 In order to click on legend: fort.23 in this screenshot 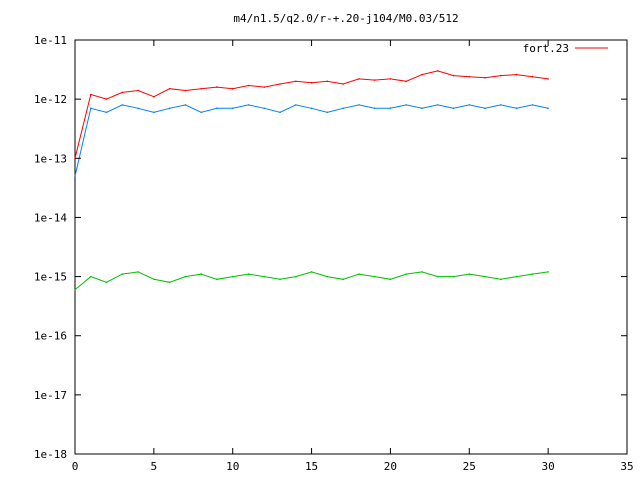, I will do `click(565, 48)`.